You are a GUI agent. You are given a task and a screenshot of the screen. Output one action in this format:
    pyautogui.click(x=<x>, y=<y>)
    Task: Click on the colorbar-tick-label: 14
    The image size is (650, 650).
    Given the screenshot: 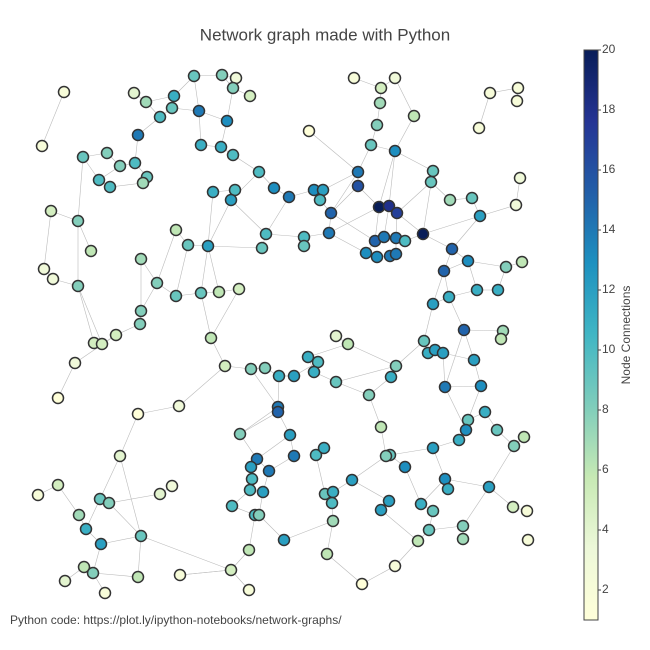 What is the action you would take?
    pyautogui.click(x=609, y=229)
    